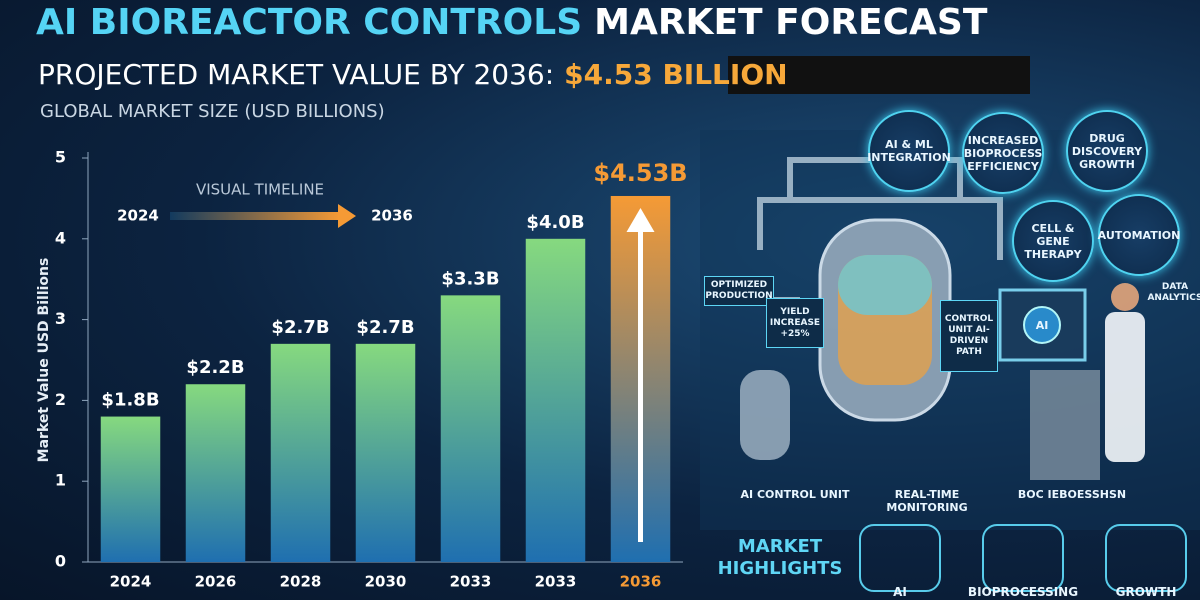 This screenshot has width=1200, height=600. Describe the element at coordinates (795, 494) in the screenshot. I see `illustration-caption: AI CONTROL UNIT` at that location.